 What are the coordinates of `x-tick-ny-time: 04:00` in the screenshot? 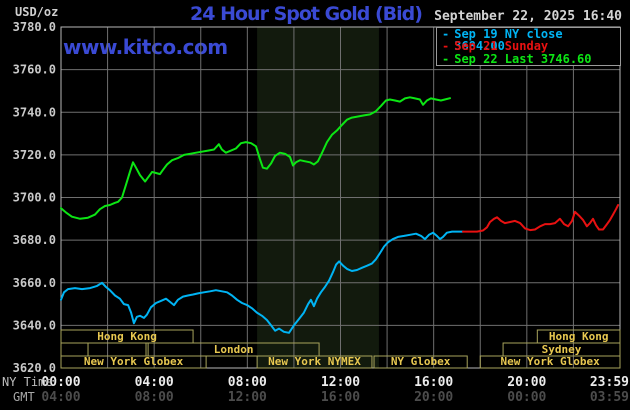 It's located at (154, 382).